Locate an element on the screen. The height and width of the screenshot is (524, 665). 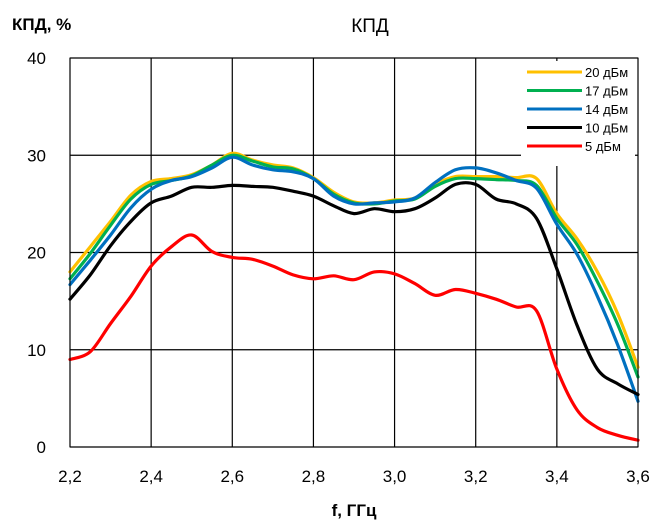
legend: 20 дБм 17 дБм 14 дБм 10 дБм 5 дБм is located at coordinates (578, 113).